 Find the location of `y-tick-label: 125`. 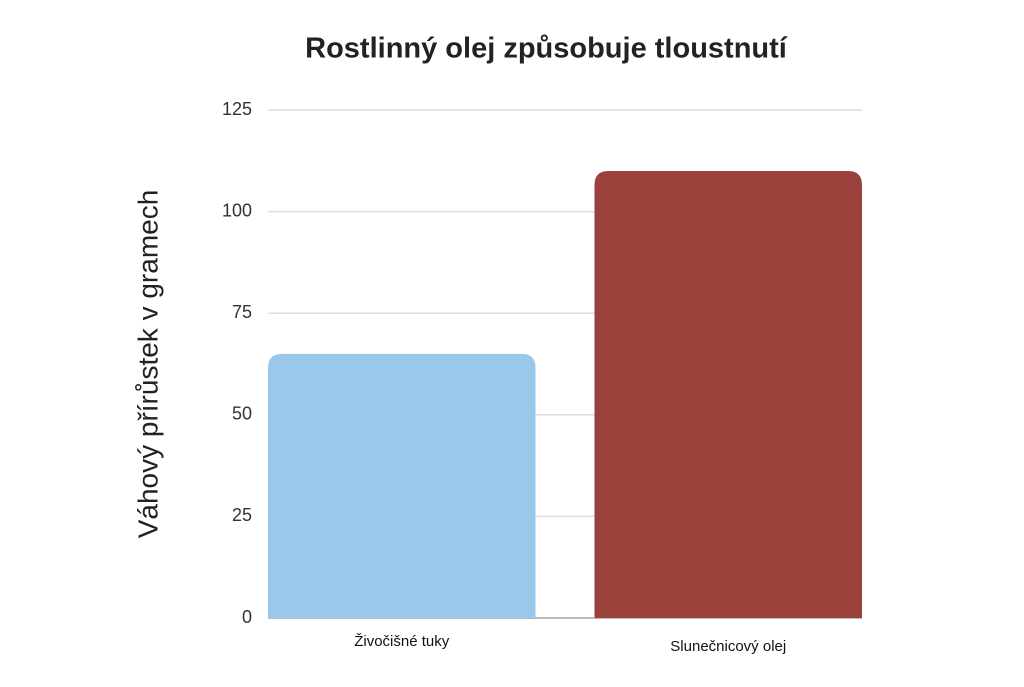

y-tick-label: 125 is located at coordinates (237, 109).